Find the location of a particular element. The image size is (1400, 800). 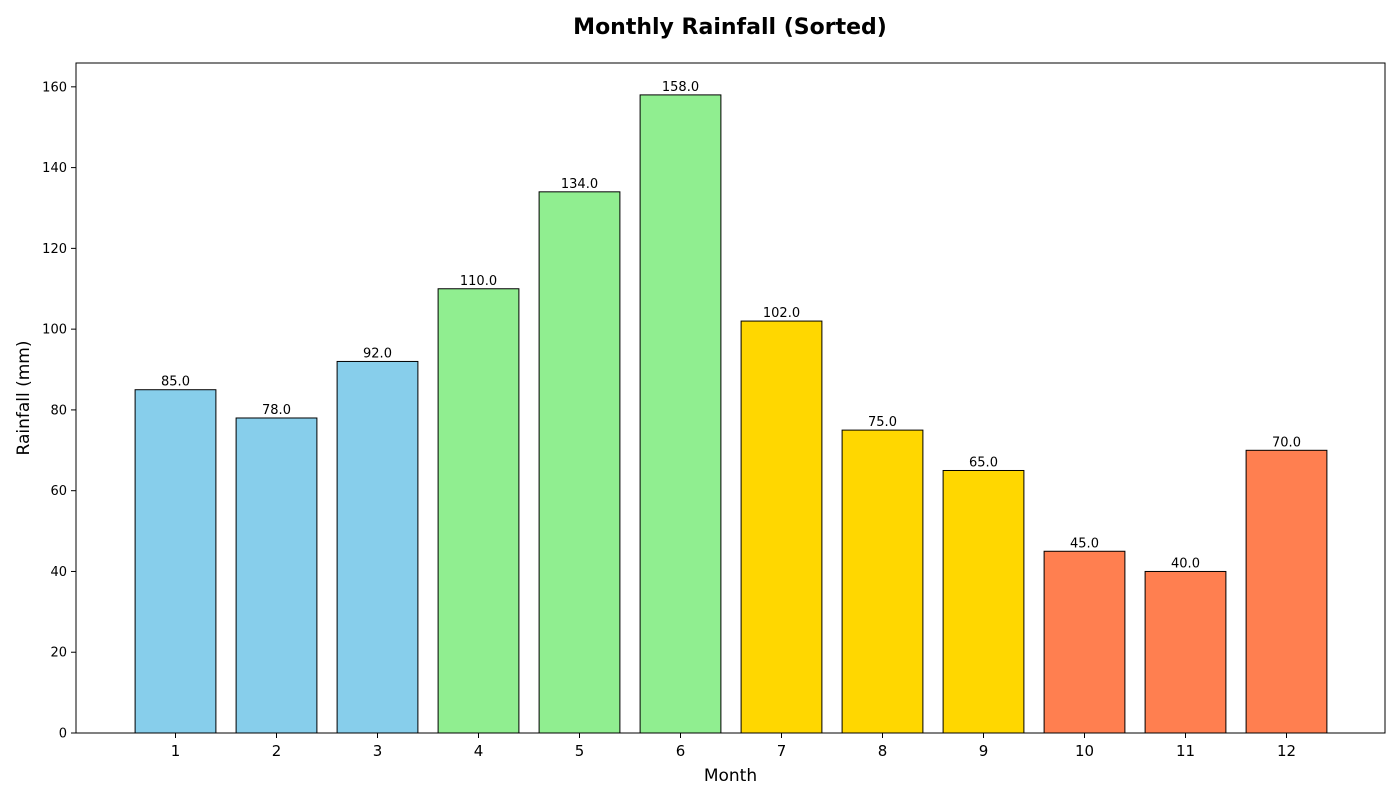

y-tick-label: 40 is located at coordinates (58, 572).